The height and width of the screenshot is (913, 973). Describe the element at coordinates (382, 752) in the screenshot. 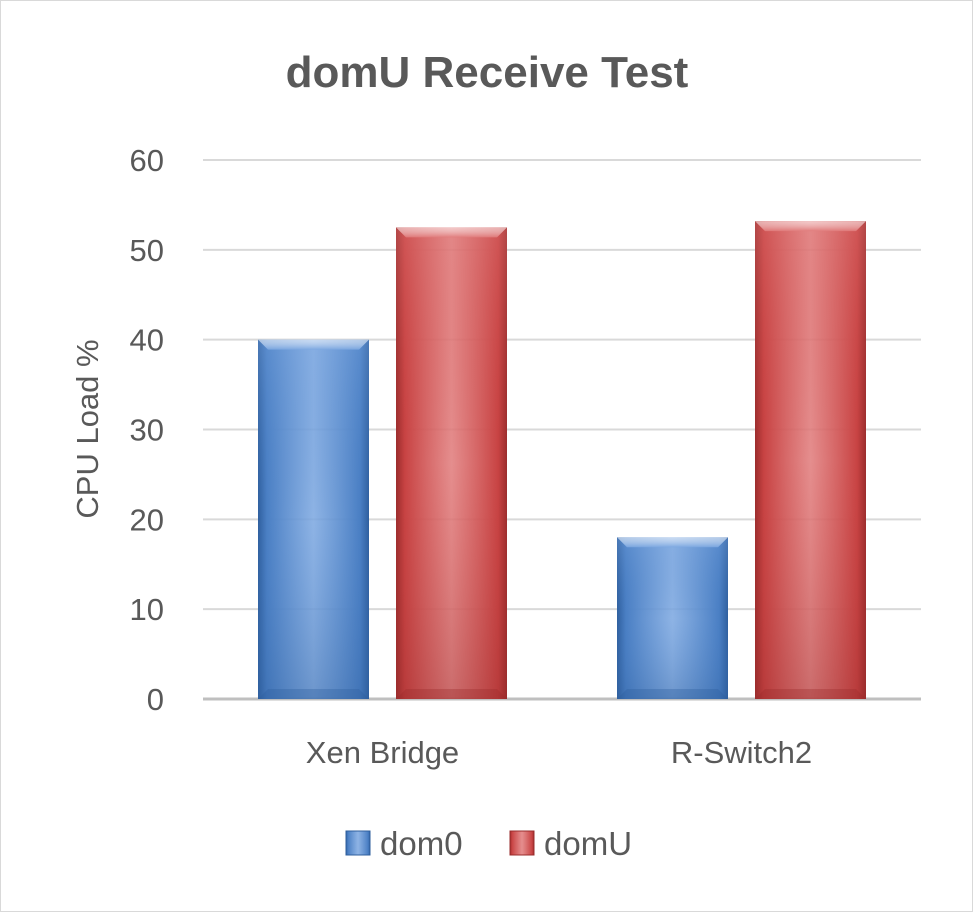

I see `category-label: Xen Bridge` at that location.